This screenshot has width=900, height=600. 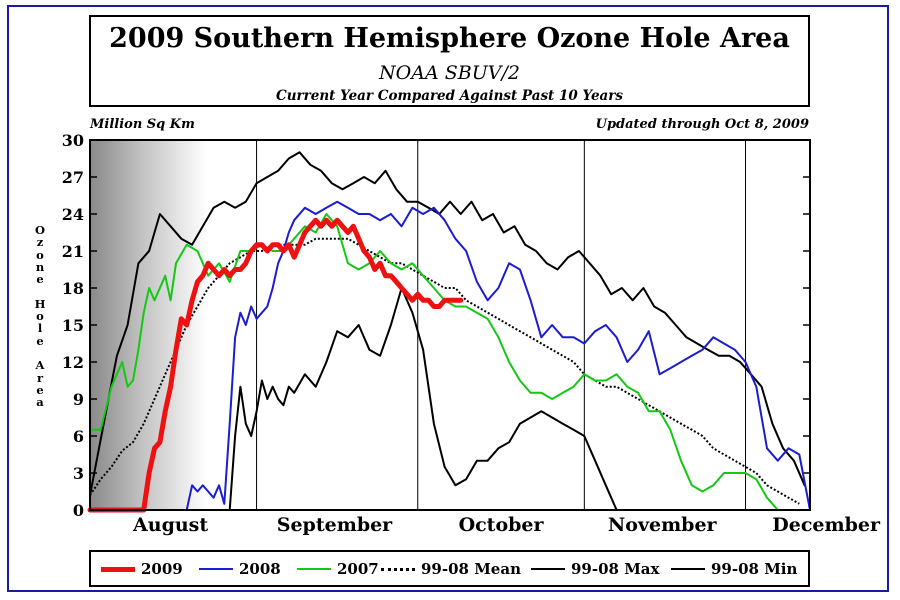 I want to click on month-label: October, so click(x=502, y=525).